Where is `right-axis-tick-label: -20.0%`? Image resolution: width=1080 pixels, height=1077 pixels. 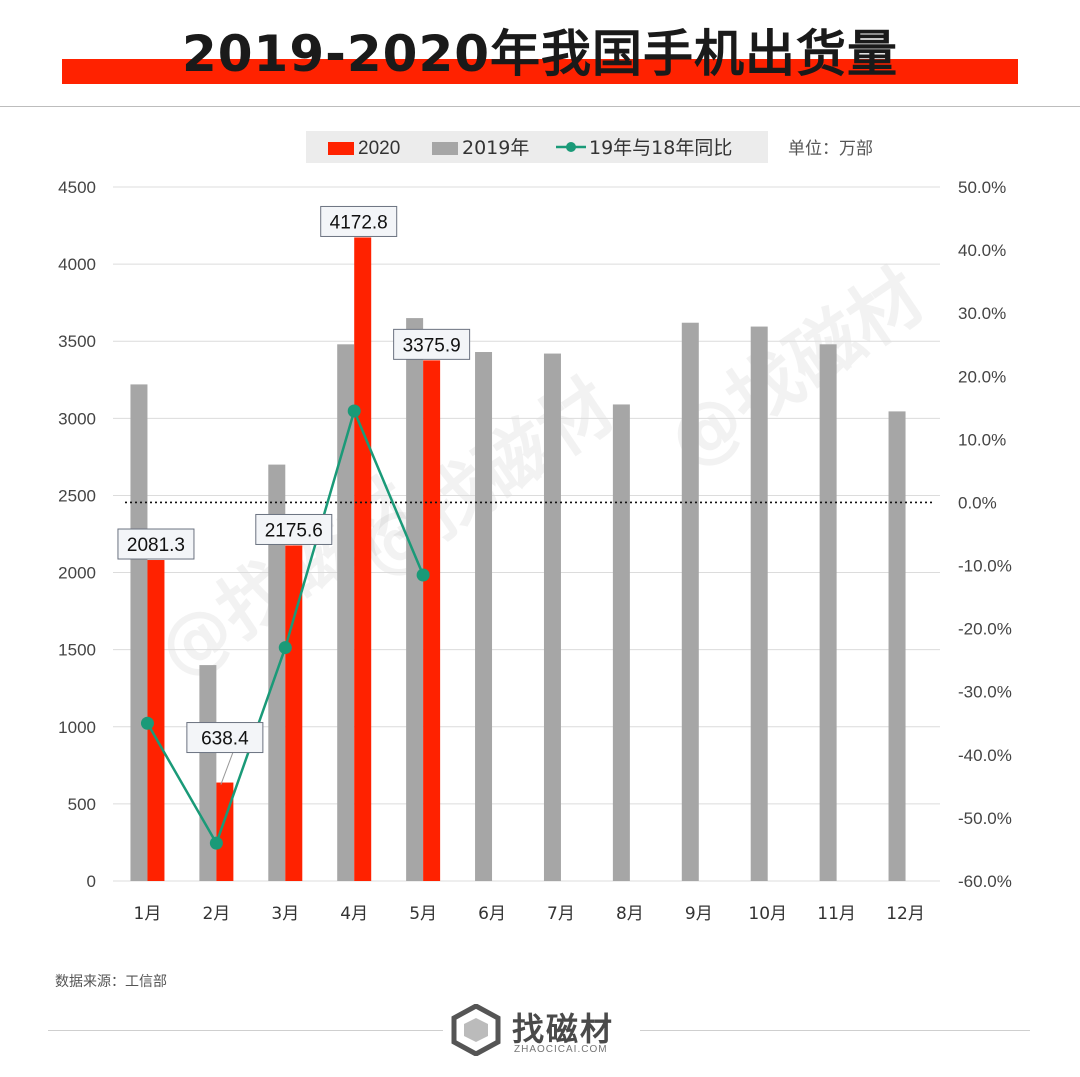
right-axis-tick-label: -20.0% is located at coordinates (985, 629).